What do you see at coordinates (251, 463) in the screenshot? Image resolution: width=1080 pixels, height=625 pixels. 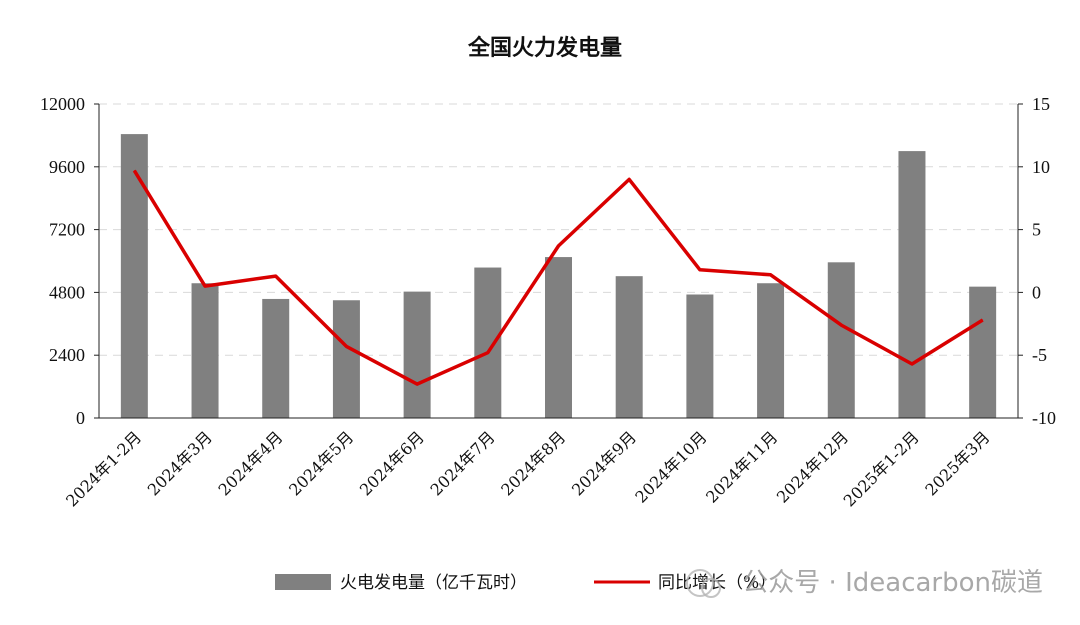 I see `x-tick-label: 2024年4月` at bounding box center [251, 463].